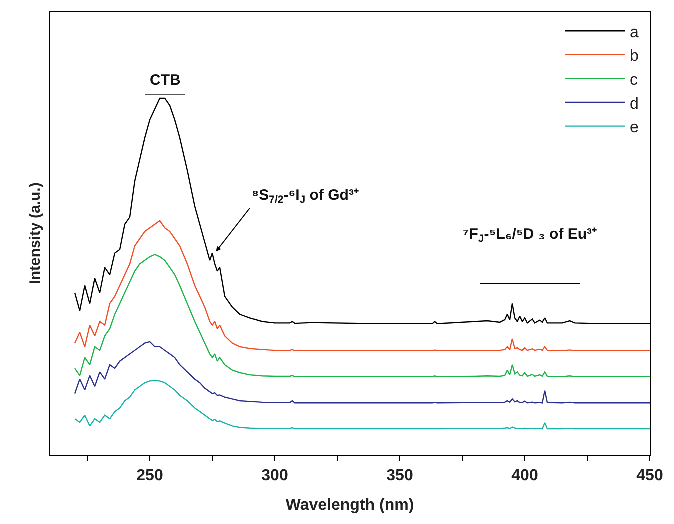  What do you see at coordinates (634, 33) in the screenshot?
I see `legend-label: a` at bounding box center [634, 33].